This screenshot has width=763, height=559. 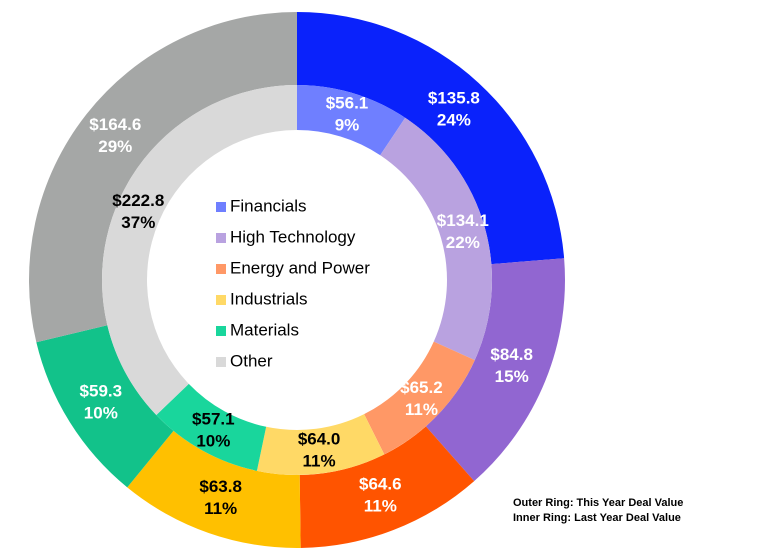 What do you see at coordinates (213, 418) in the screenshot?
I see `value-label: $57.1` at bounding box center [213, 418].